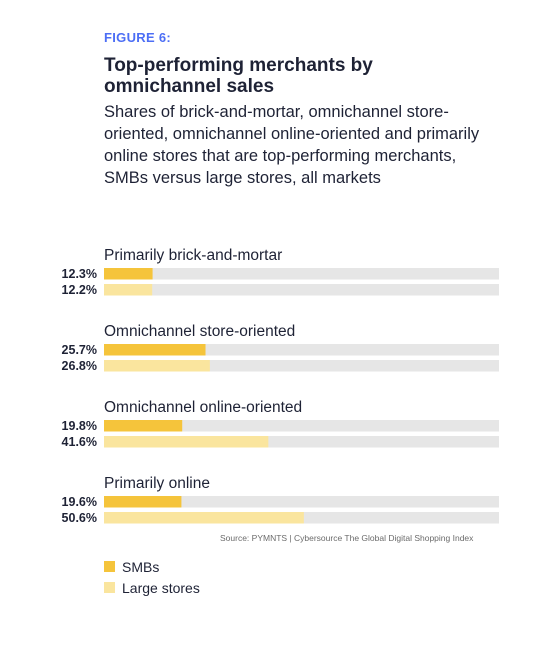 The height and width of the screenshot is (646, 546). I want to click on legend-swatch-smbs, so click(109, 566).